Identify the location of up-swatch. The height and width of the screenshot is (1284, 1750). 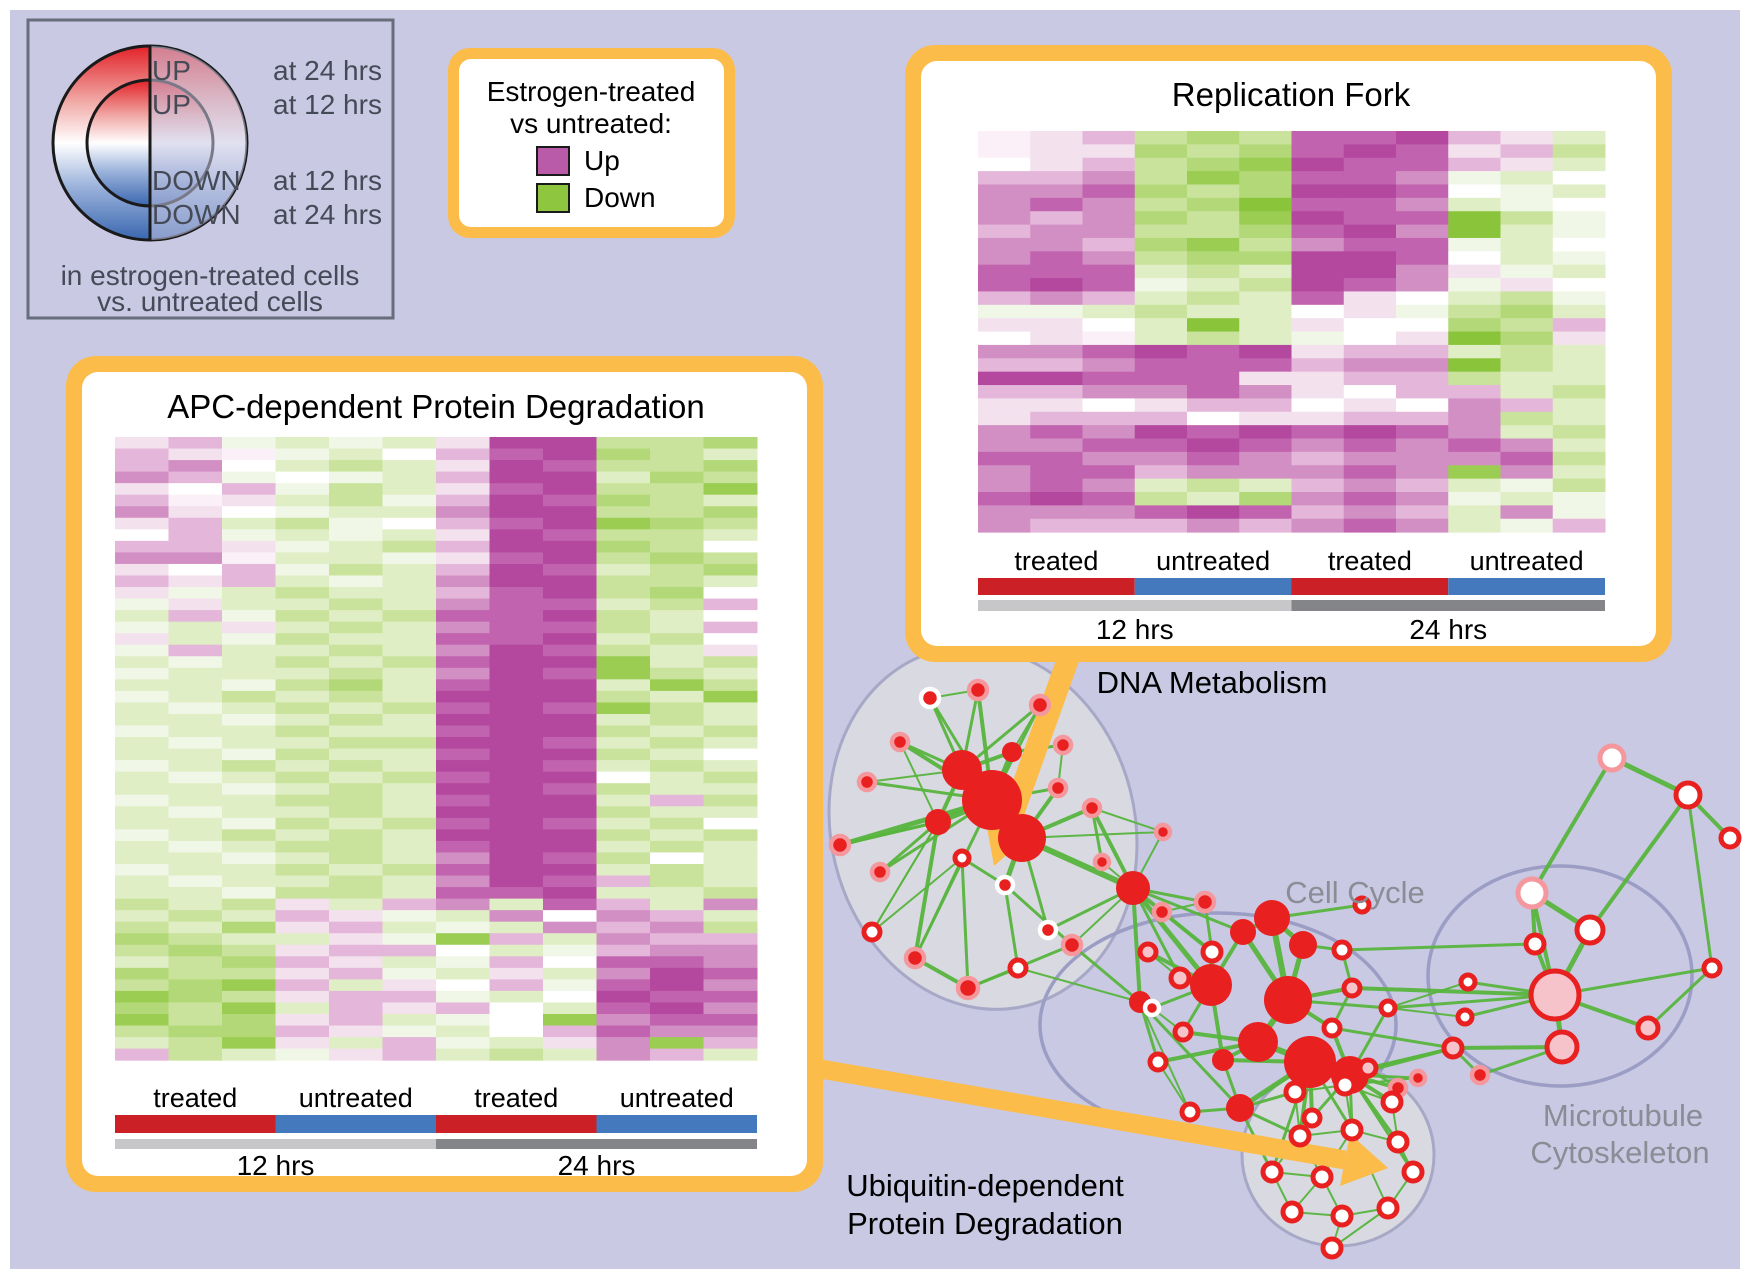
(553, 161).